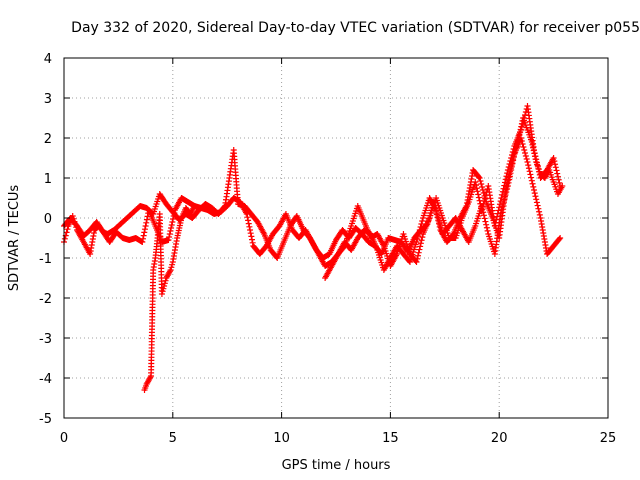 This screenshot has height=480, width=640. Describe the element at coordinates (45, 259) in the screenshot. I see `y-tick-label: -1` at that location.